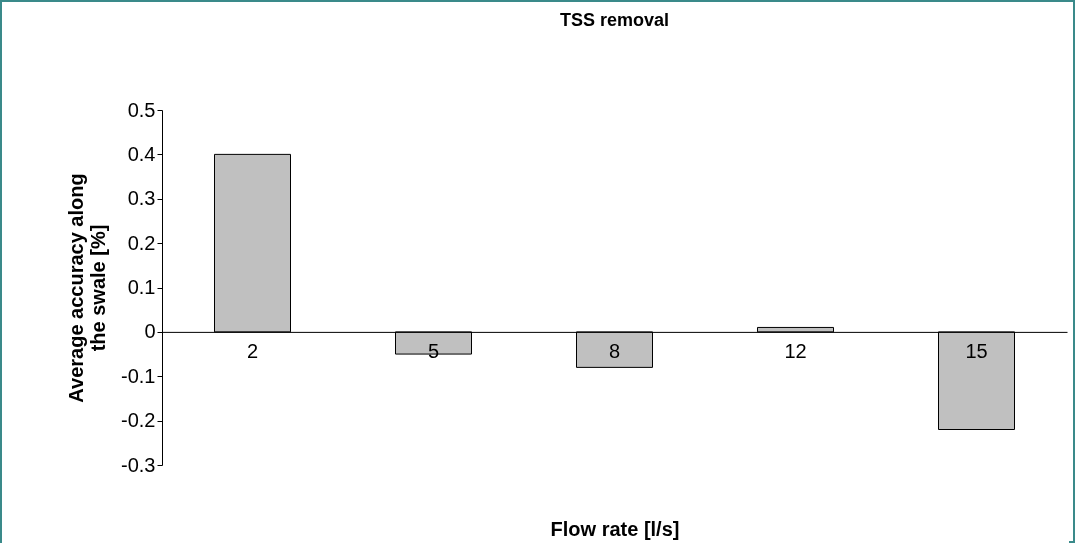 This screenshot has height=547, width=1079. Describe the element at coordinates (138, 464) in the screenshot. I see `y-tick-label: -0.3` at that location.